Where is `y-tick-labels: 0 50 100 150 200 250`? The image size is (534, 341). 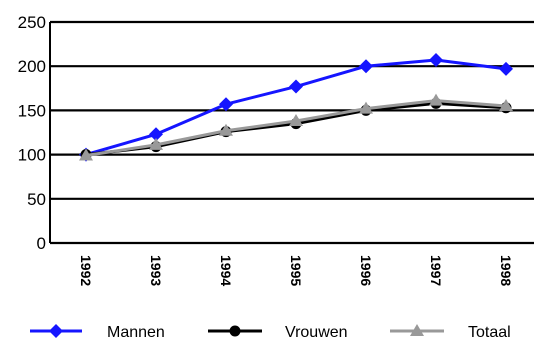 y-tick-labels: 0 50 100 150 200 250 is located at coordinates (32, 133).